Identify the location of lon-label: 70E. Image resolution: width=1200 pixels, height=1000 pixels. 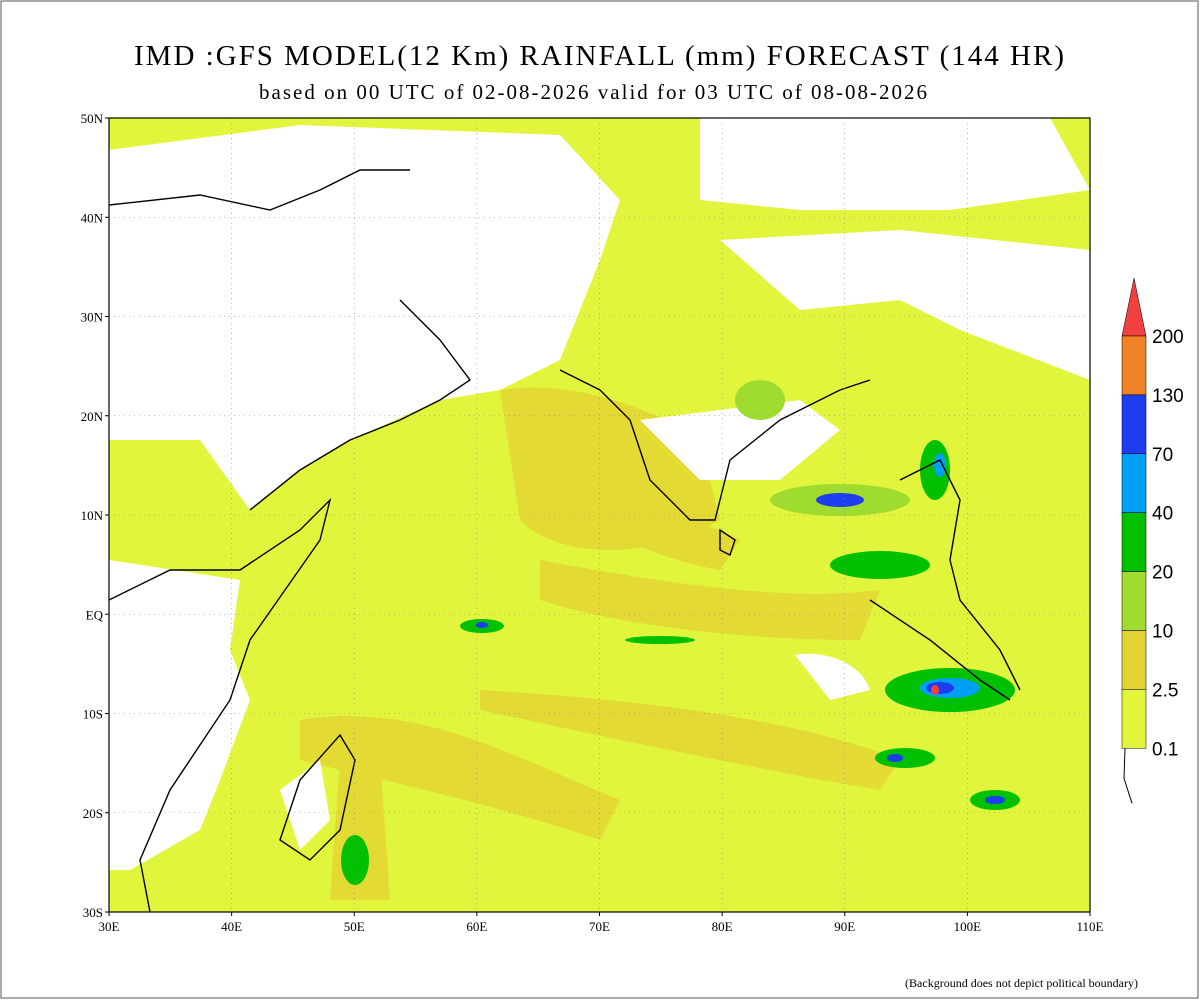
(599, 926).